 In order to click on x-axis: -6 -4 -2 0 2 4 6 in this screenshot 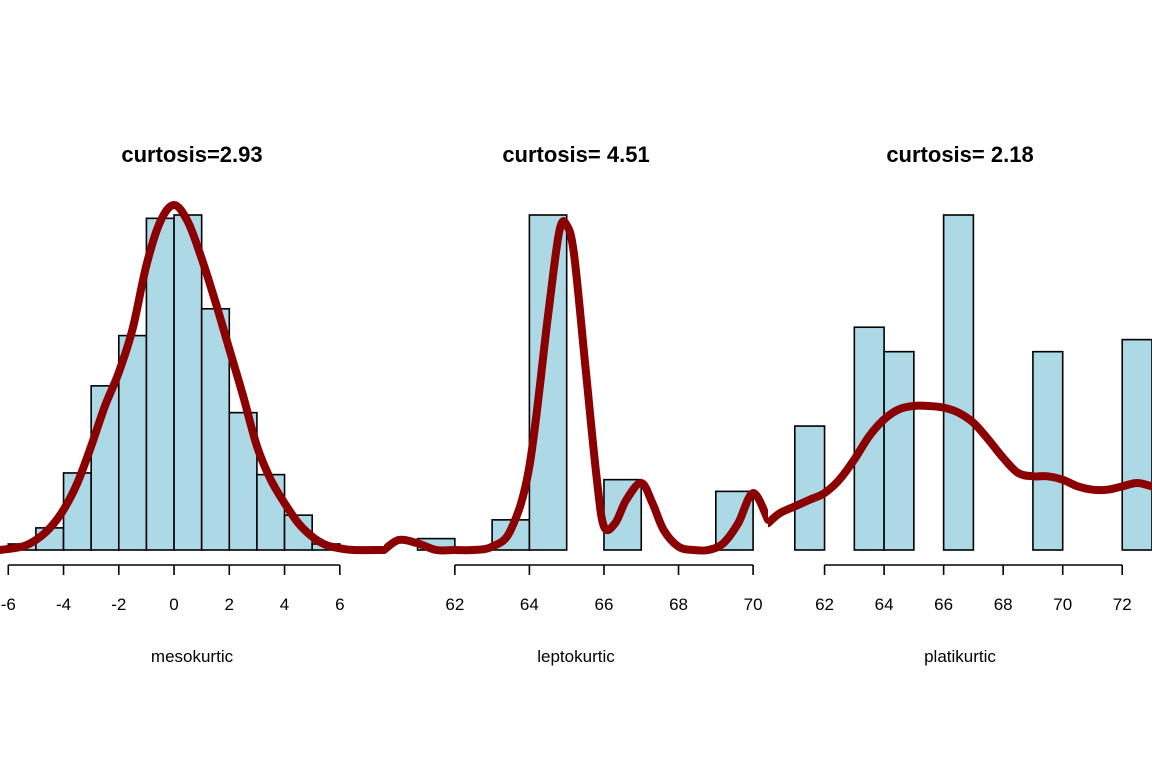, I will do `click(173, 589)`.